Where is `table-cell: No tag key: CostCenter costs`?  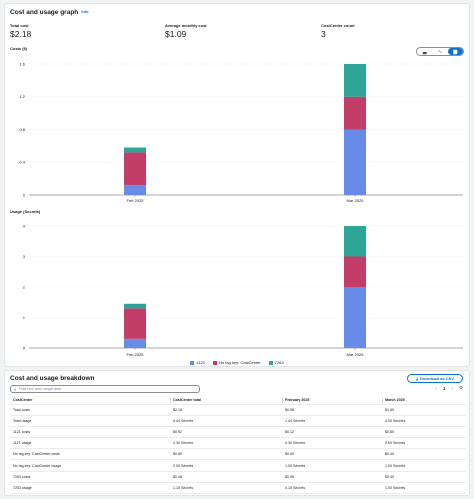 table-cell: No tag key: CostCenter costs is located at coordinates (90, 454).